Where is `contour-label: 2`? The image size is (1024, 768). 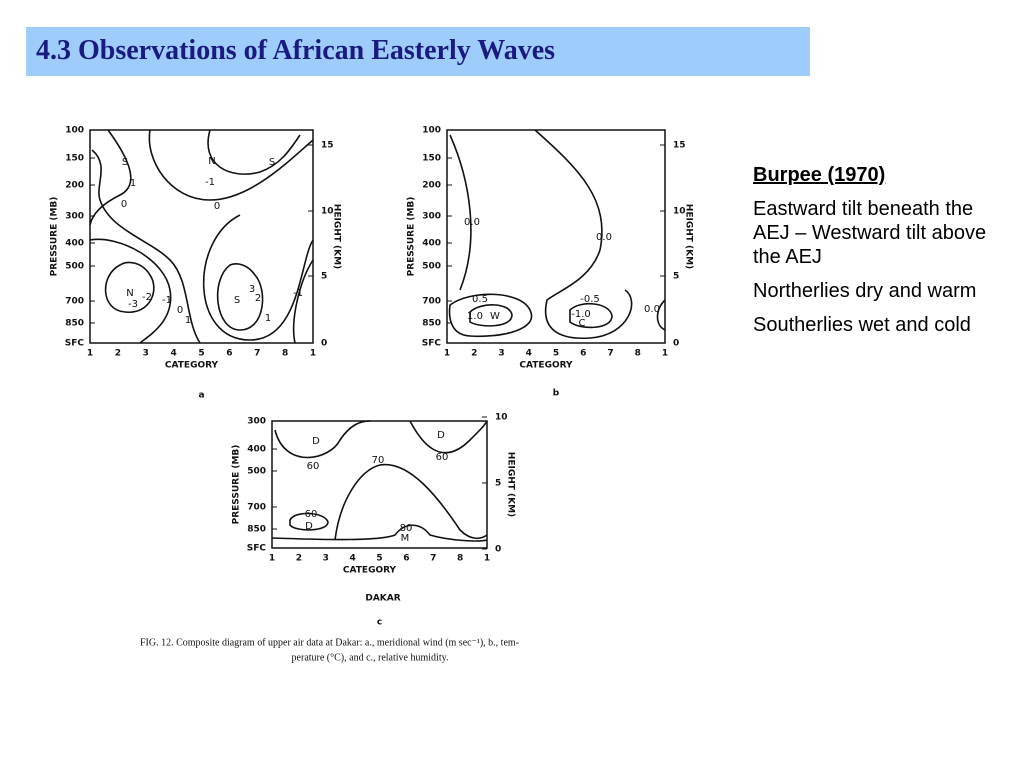
contour-label: 2 is located at coordinates (258, 298).